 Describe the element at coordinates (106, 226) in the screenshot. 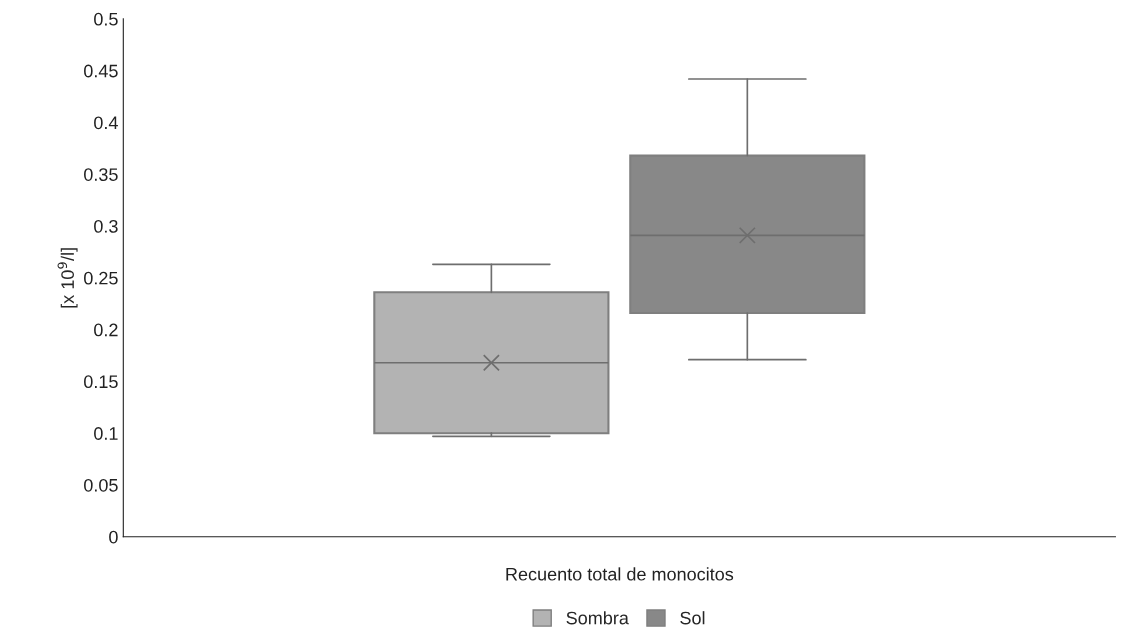

I see `y-tick-label: 0.3` at that location.